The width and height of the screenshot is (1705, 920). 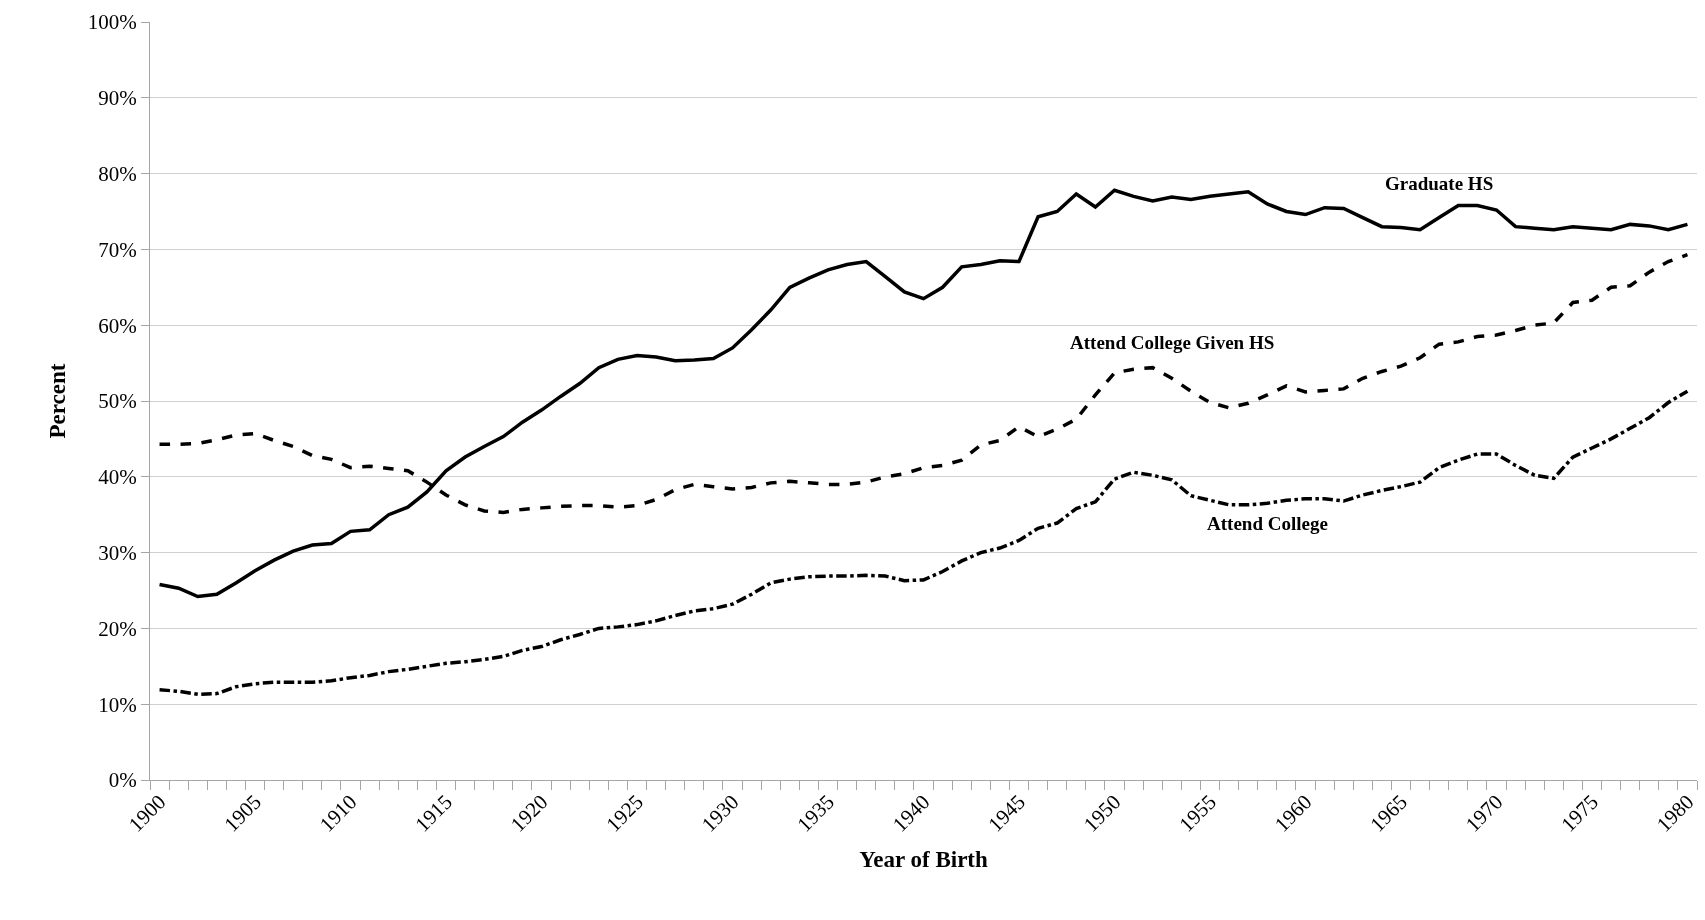 What do you see at coordinates (117, 325) in the screenshot?
I see `y-tick-label: 60%` at bounding box center [117, 325].